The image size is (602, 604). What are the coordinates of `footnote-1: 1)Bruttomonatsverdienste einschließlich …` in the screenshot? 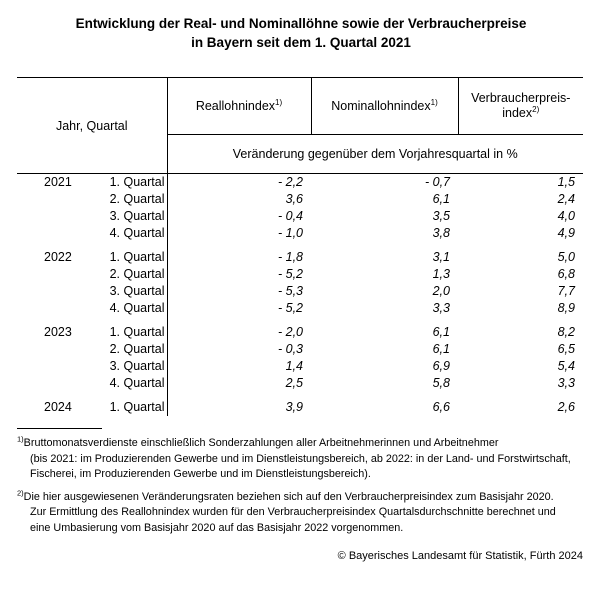 It's located at (303, 458).